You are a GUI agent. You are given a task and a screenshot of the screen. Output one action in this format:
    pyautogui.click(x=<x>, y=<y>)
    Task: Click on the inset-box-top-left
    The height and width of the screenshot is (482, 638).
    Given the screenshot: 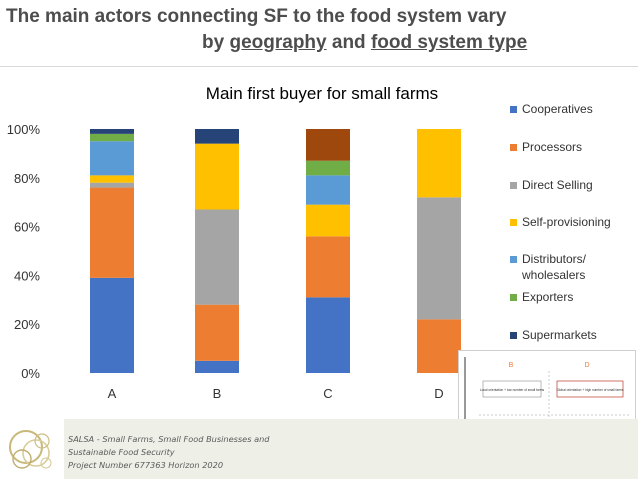 What is the action you would take?
    pyautogui.click(x=512, y=389)
    